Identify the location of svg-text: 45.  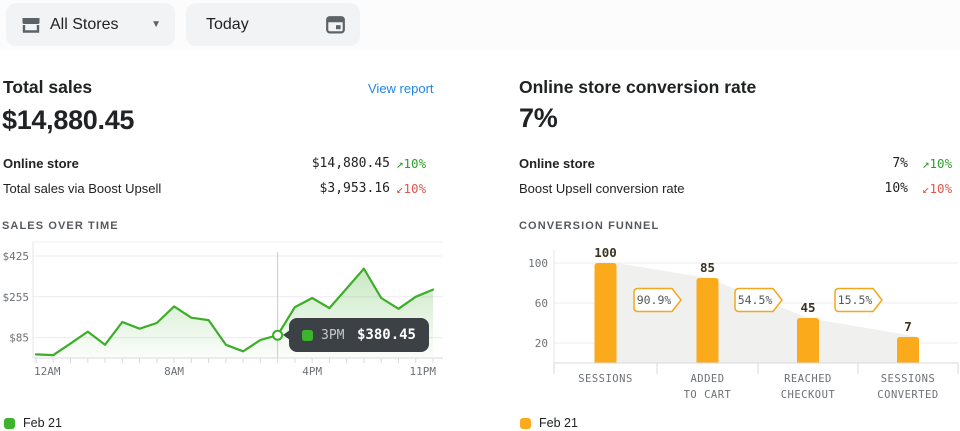
(807, 307).